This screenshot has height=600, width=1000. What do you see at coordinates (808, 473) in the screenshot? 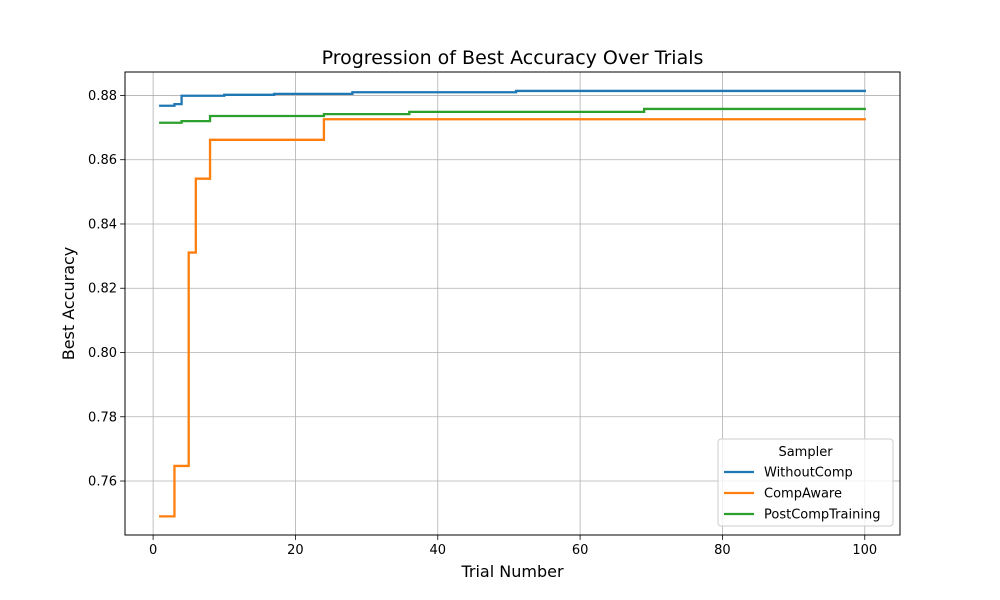
I see `legend-label-withoutcomp: WithoutComp` at bounding box center [808, 473].